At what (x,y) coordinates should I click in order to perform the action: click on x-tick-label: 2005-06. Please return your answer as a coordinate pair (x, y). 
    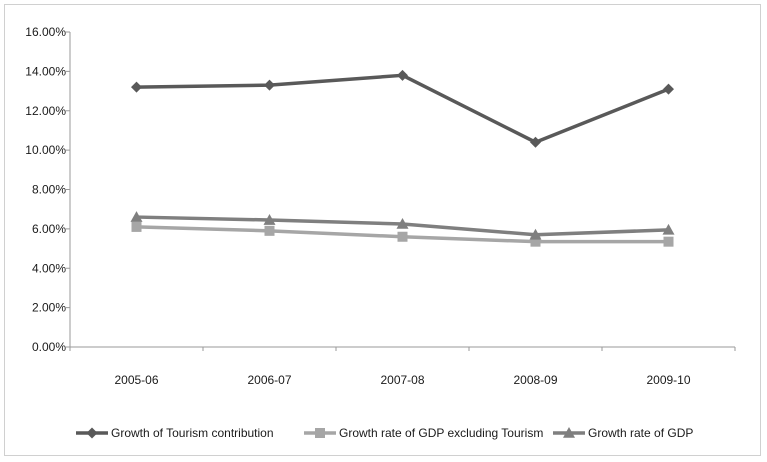
    Looking at the image, I should click on (136, 380).